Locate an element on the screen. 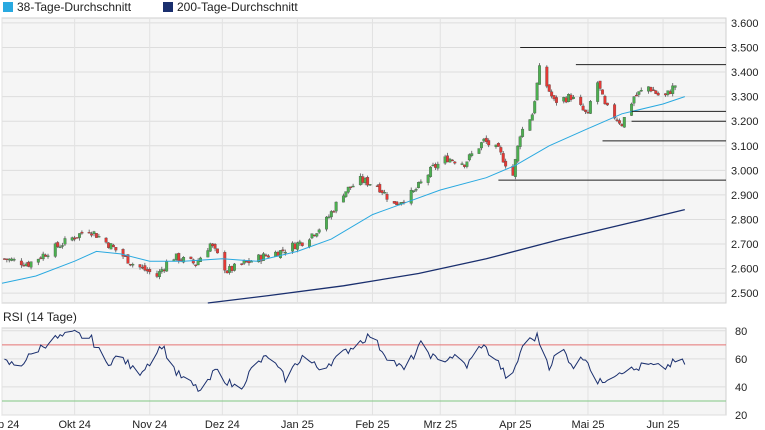 The image size is (765, 430). price-tick-label: 3.100 is located at coordinates (745, 147).